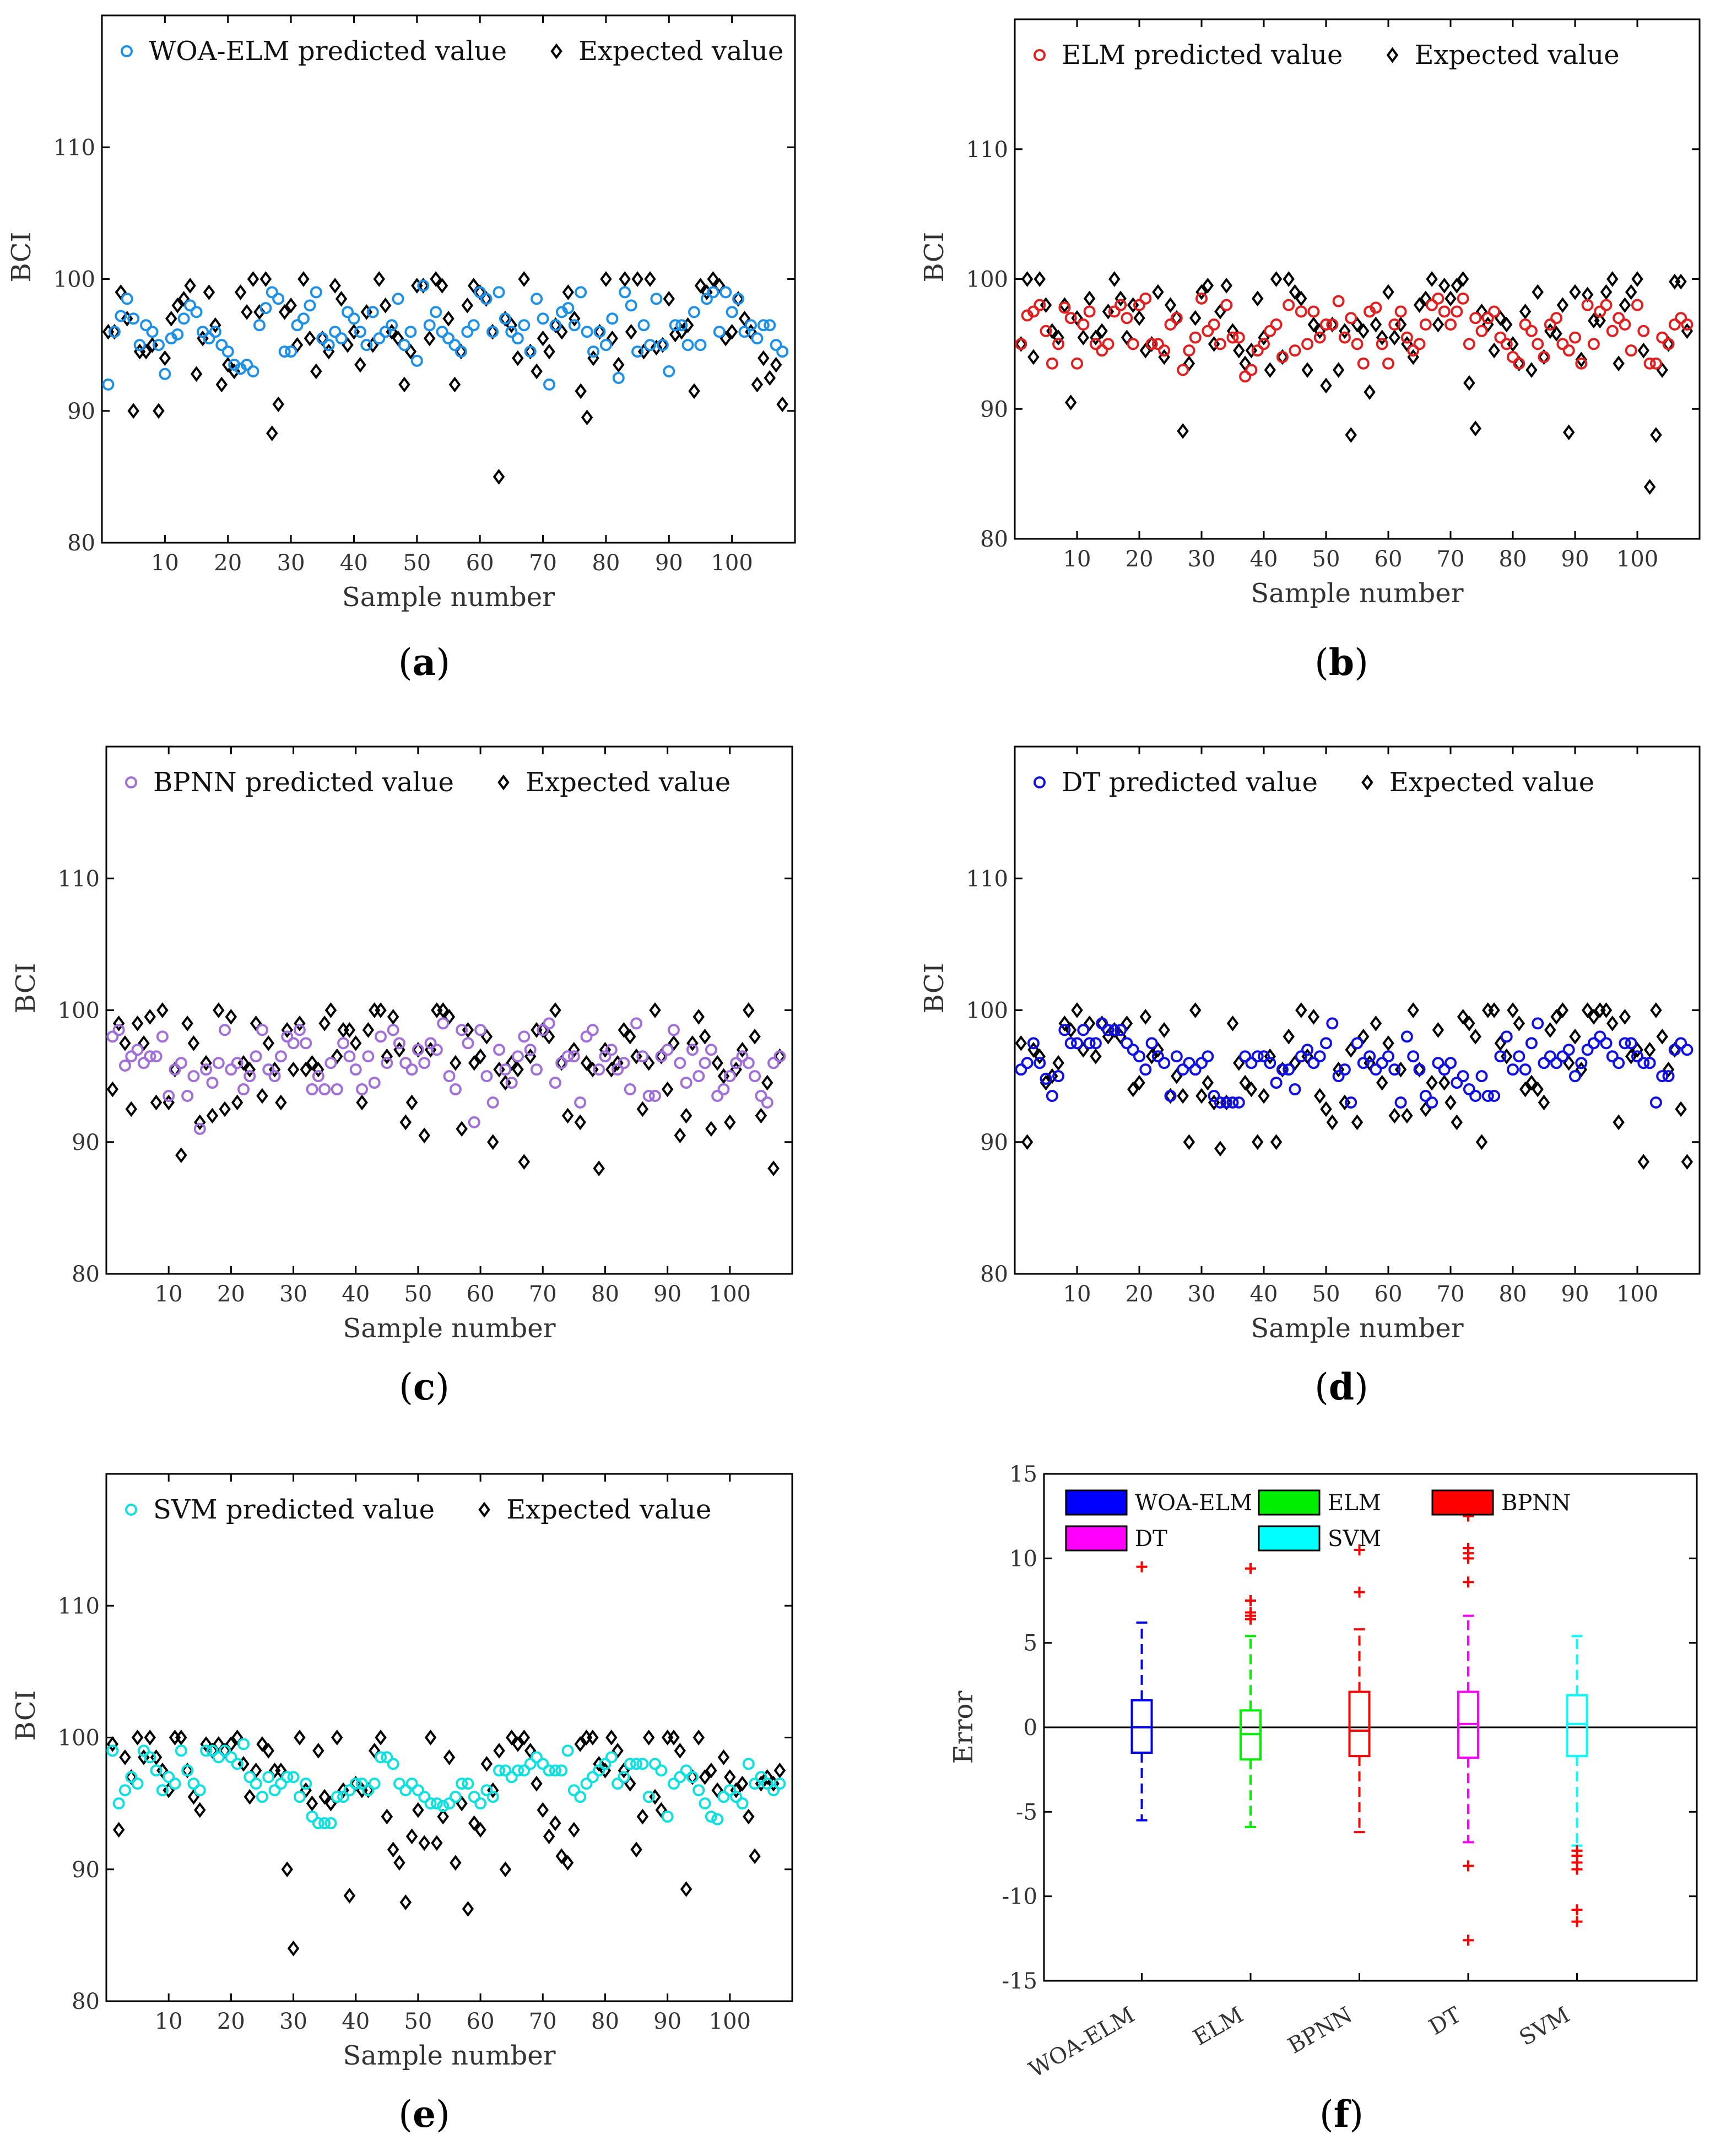  What do you see at coordinates (1468, 1728) in the screenshot?
I see `box-dt` at bounding box center [1468, 1728].